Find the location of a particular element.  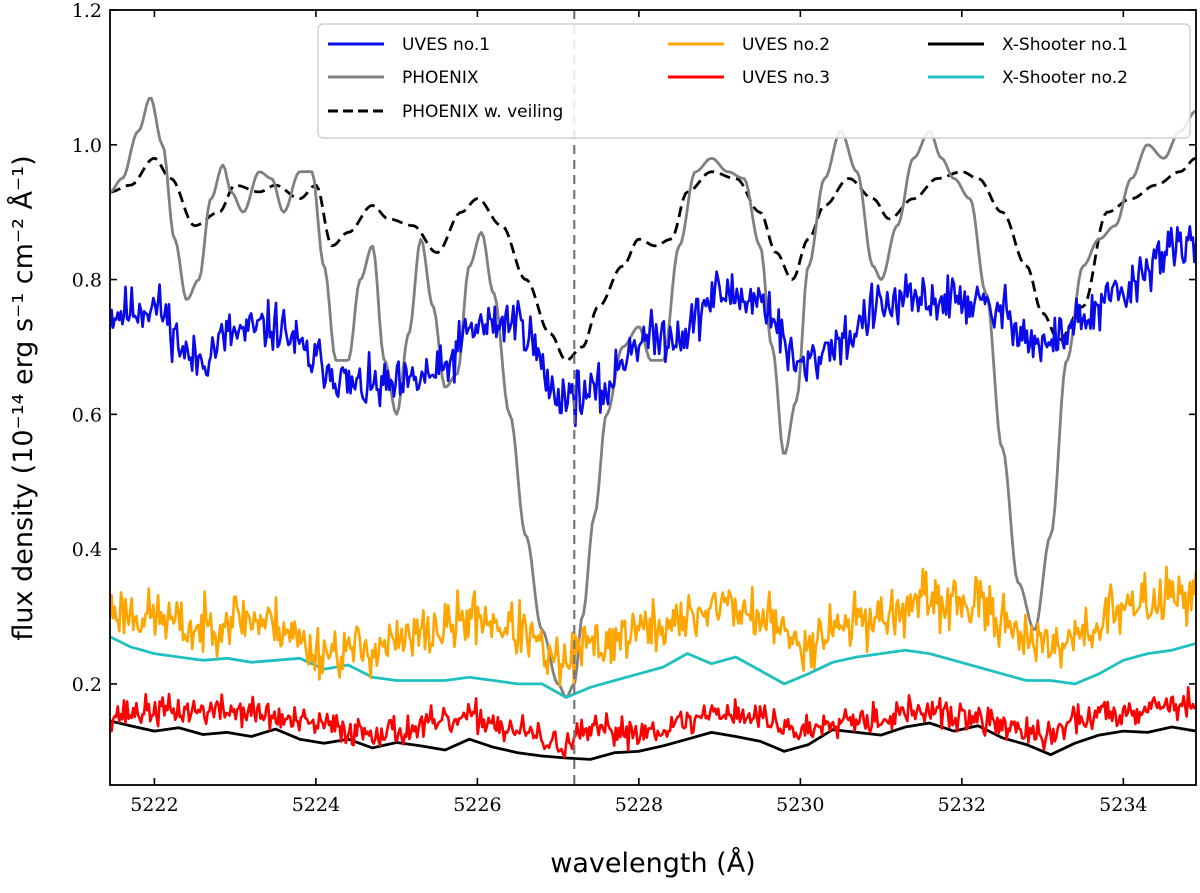

legend-label-phoenix: PHOENIX is located at coordinates (440, 78).